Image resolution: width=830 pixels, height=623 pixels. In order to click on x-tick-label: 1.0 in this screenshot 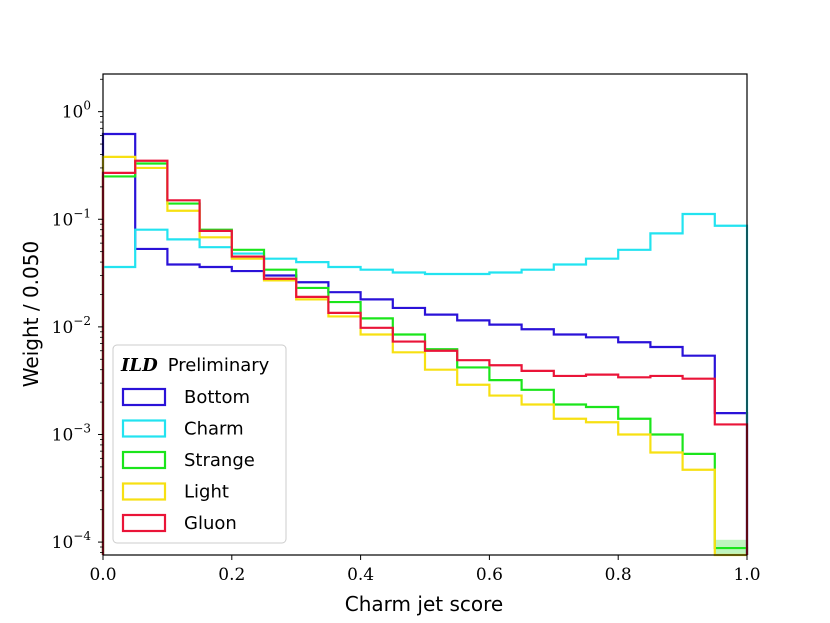, I will do `click(746, 575)`.